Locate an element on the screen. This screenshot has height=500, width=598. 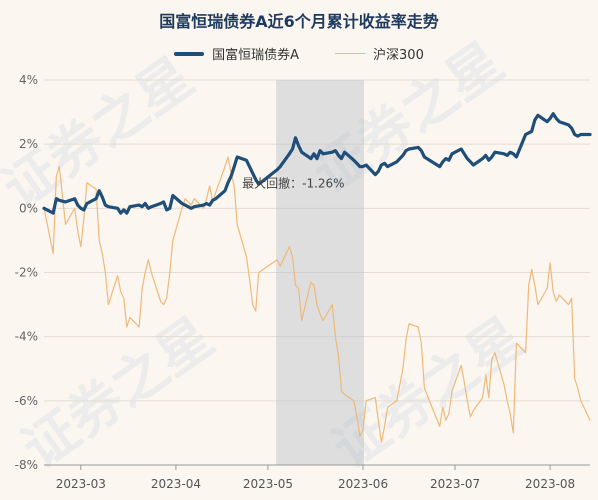
svg-text: 证券之星 is located at coordinates (117, 392).